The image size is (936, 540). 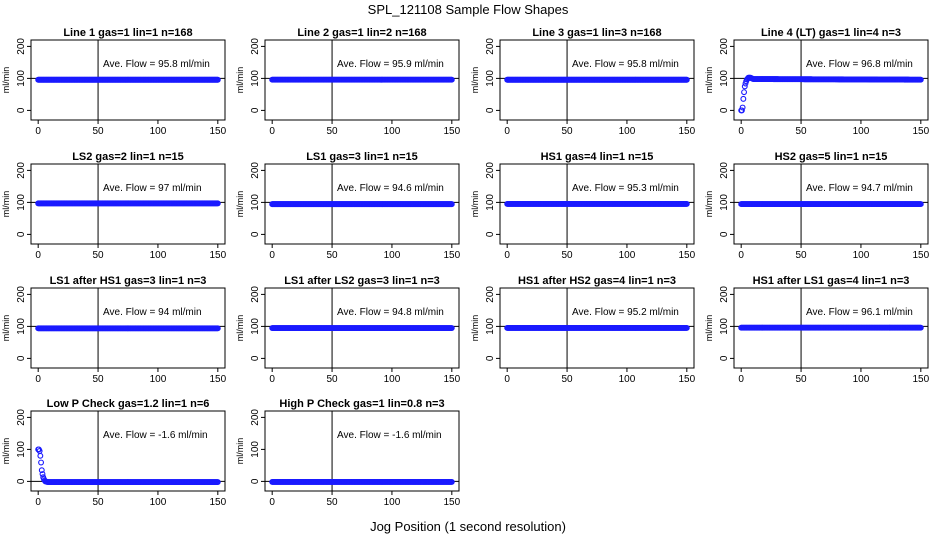 I want to click on panel-title: Line 3 gas=1 lin=3 n=168, so click(x=596, y=33).